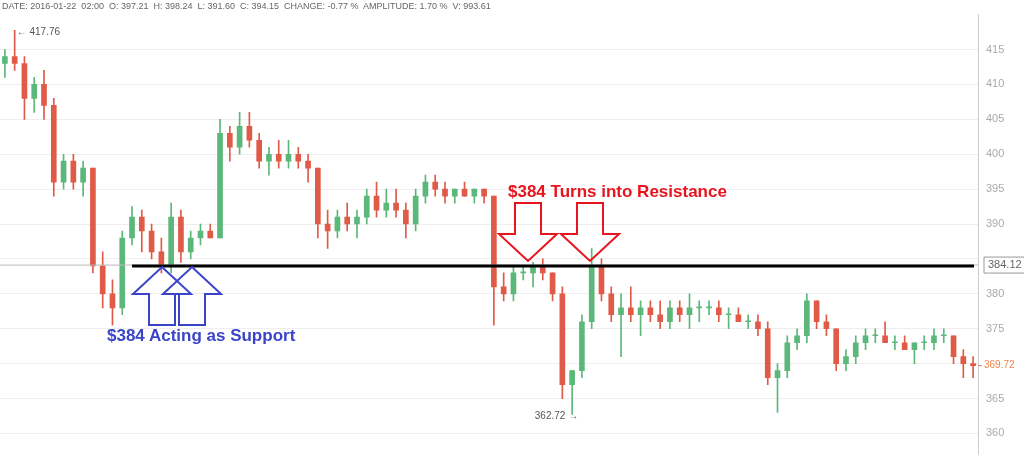 The height and width of the screenshot is (469, 1024). What do you see at coordinates (995, 83) in the screenshot?
I see `y-tick-label: 410` at bounding box center [995, 83].